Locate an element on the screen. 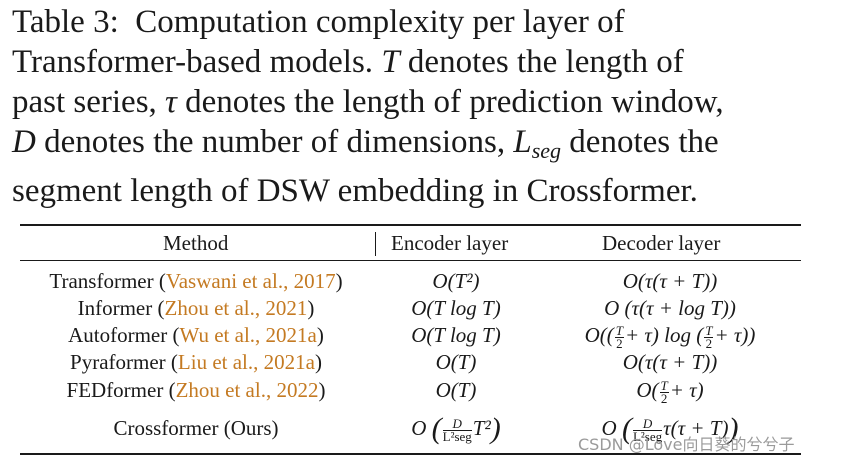  citation-link: Liu et al., 2021a is located at coordinates (246, 362).